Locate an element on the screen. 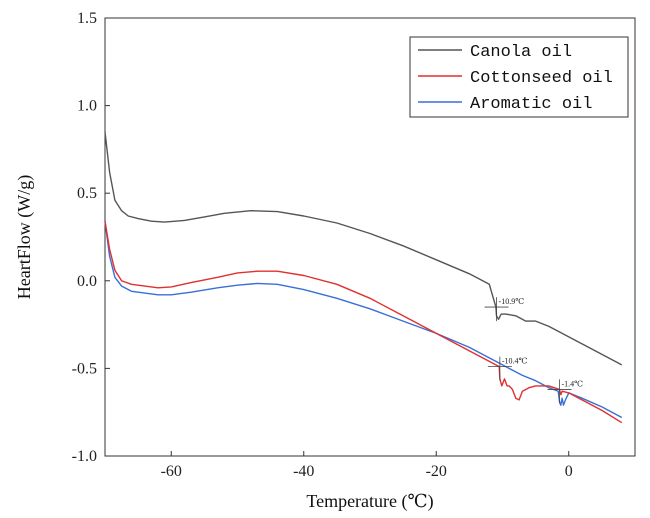 This screenshot has width=650, height=518. legend-label-cottonseed: Cottonseed oil is located at coordinates (541, 78).